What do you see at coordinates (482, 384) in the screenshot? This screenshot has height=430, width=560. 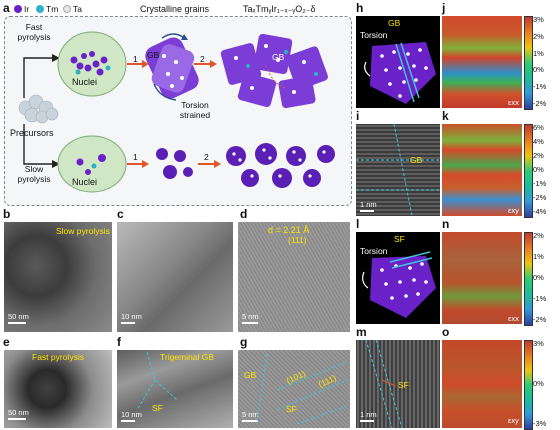 I see `panel-o-strain-map` at bounding box center [482, 384].